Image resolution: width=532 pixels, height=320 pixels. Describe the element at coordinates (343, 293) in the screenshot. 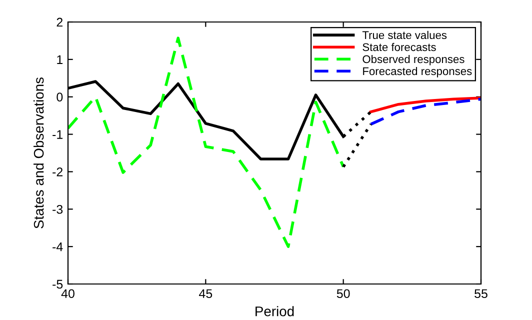

I see `x-tick-label: 50` at that location.